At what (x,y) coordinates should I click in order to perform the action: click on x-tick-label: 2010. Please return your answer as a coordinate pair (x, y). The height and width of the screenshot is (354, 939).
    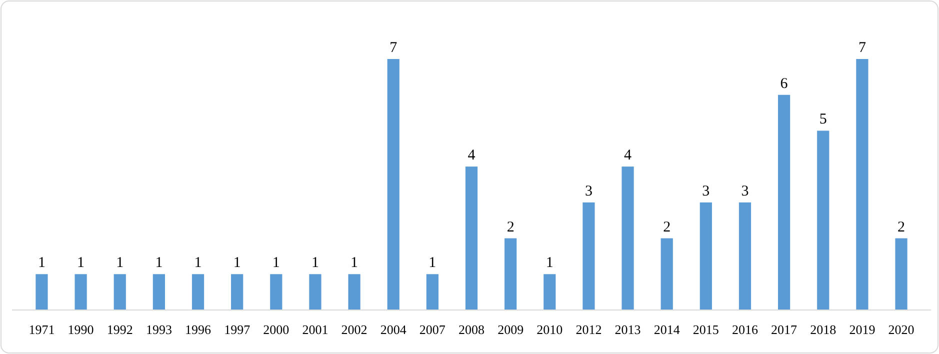
    Looking at the image, I should click on (549, 329).